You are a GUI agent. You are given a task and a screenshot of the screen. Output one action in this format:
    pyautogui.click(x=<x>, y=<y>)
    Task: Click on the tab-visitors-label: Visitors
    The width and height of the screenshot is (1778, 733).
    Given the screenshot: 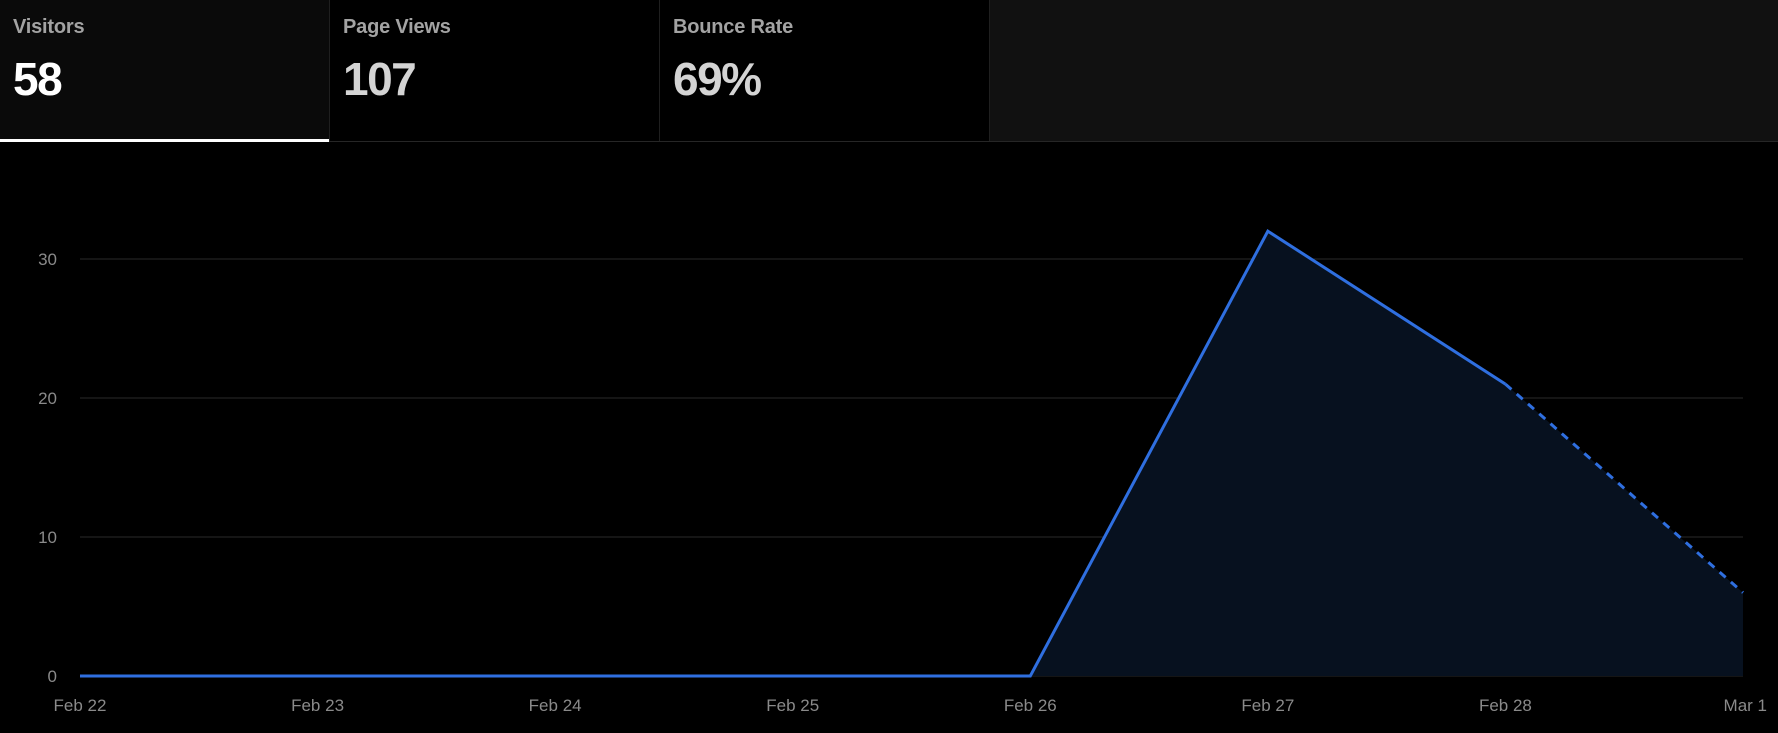 What is the action you would take?
    pyautogui.click(x=49, y=27)
    